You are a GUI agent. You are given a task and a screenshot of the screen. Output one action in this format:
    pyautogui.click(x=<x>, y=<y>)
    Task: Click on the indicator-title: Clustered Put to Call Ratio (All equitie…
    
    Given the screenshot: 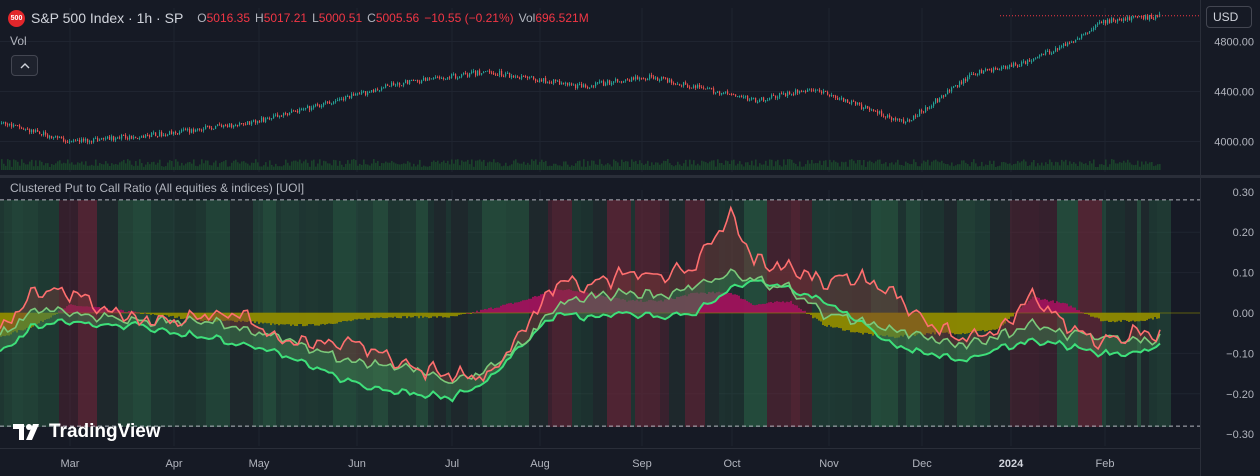 What is the action you would take?
    pyautogui.click(x=157, y=188)
    